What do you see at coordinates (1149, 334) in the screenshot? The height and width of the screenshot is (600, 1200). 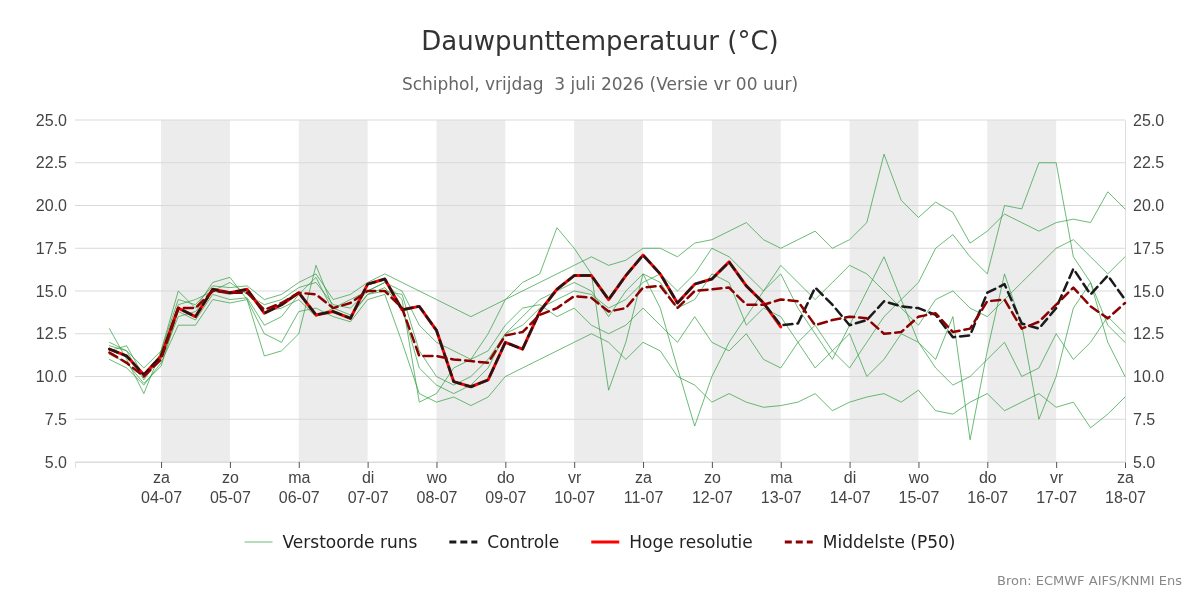 I see `y2-tick-label: 12.5` at bounding box center [1149, 334].